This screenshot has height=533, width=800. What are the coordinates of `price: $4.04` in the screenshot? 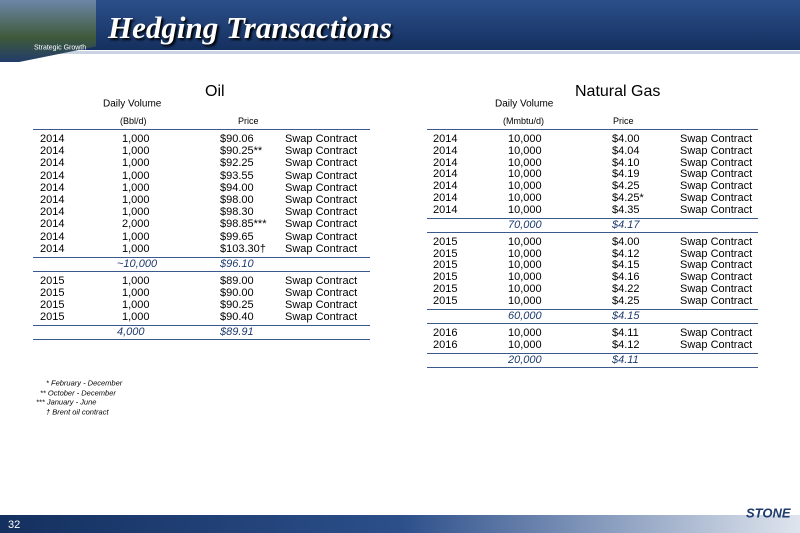 It's located at (626, 150).